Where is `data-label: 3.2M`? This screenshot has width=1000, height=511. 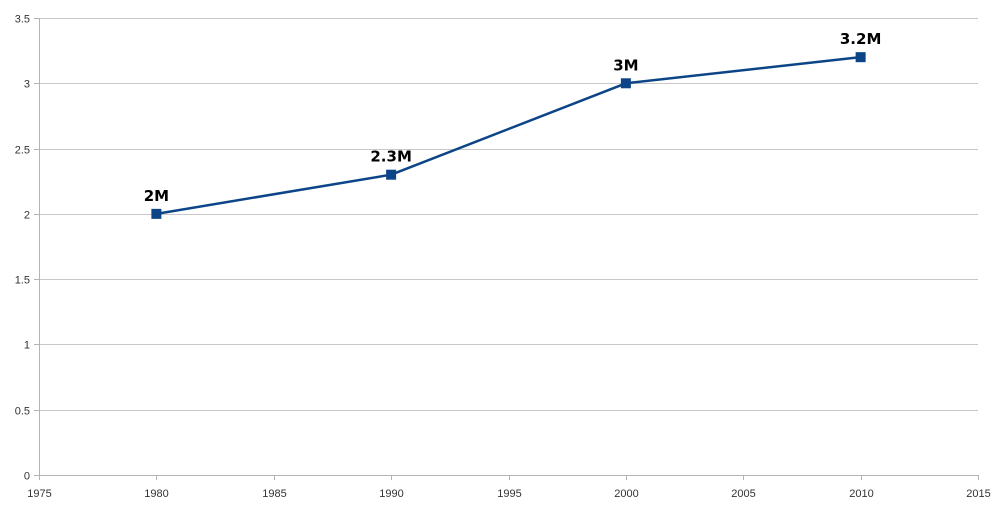 data-label: 3.2M is located at coordinates (861, 39).